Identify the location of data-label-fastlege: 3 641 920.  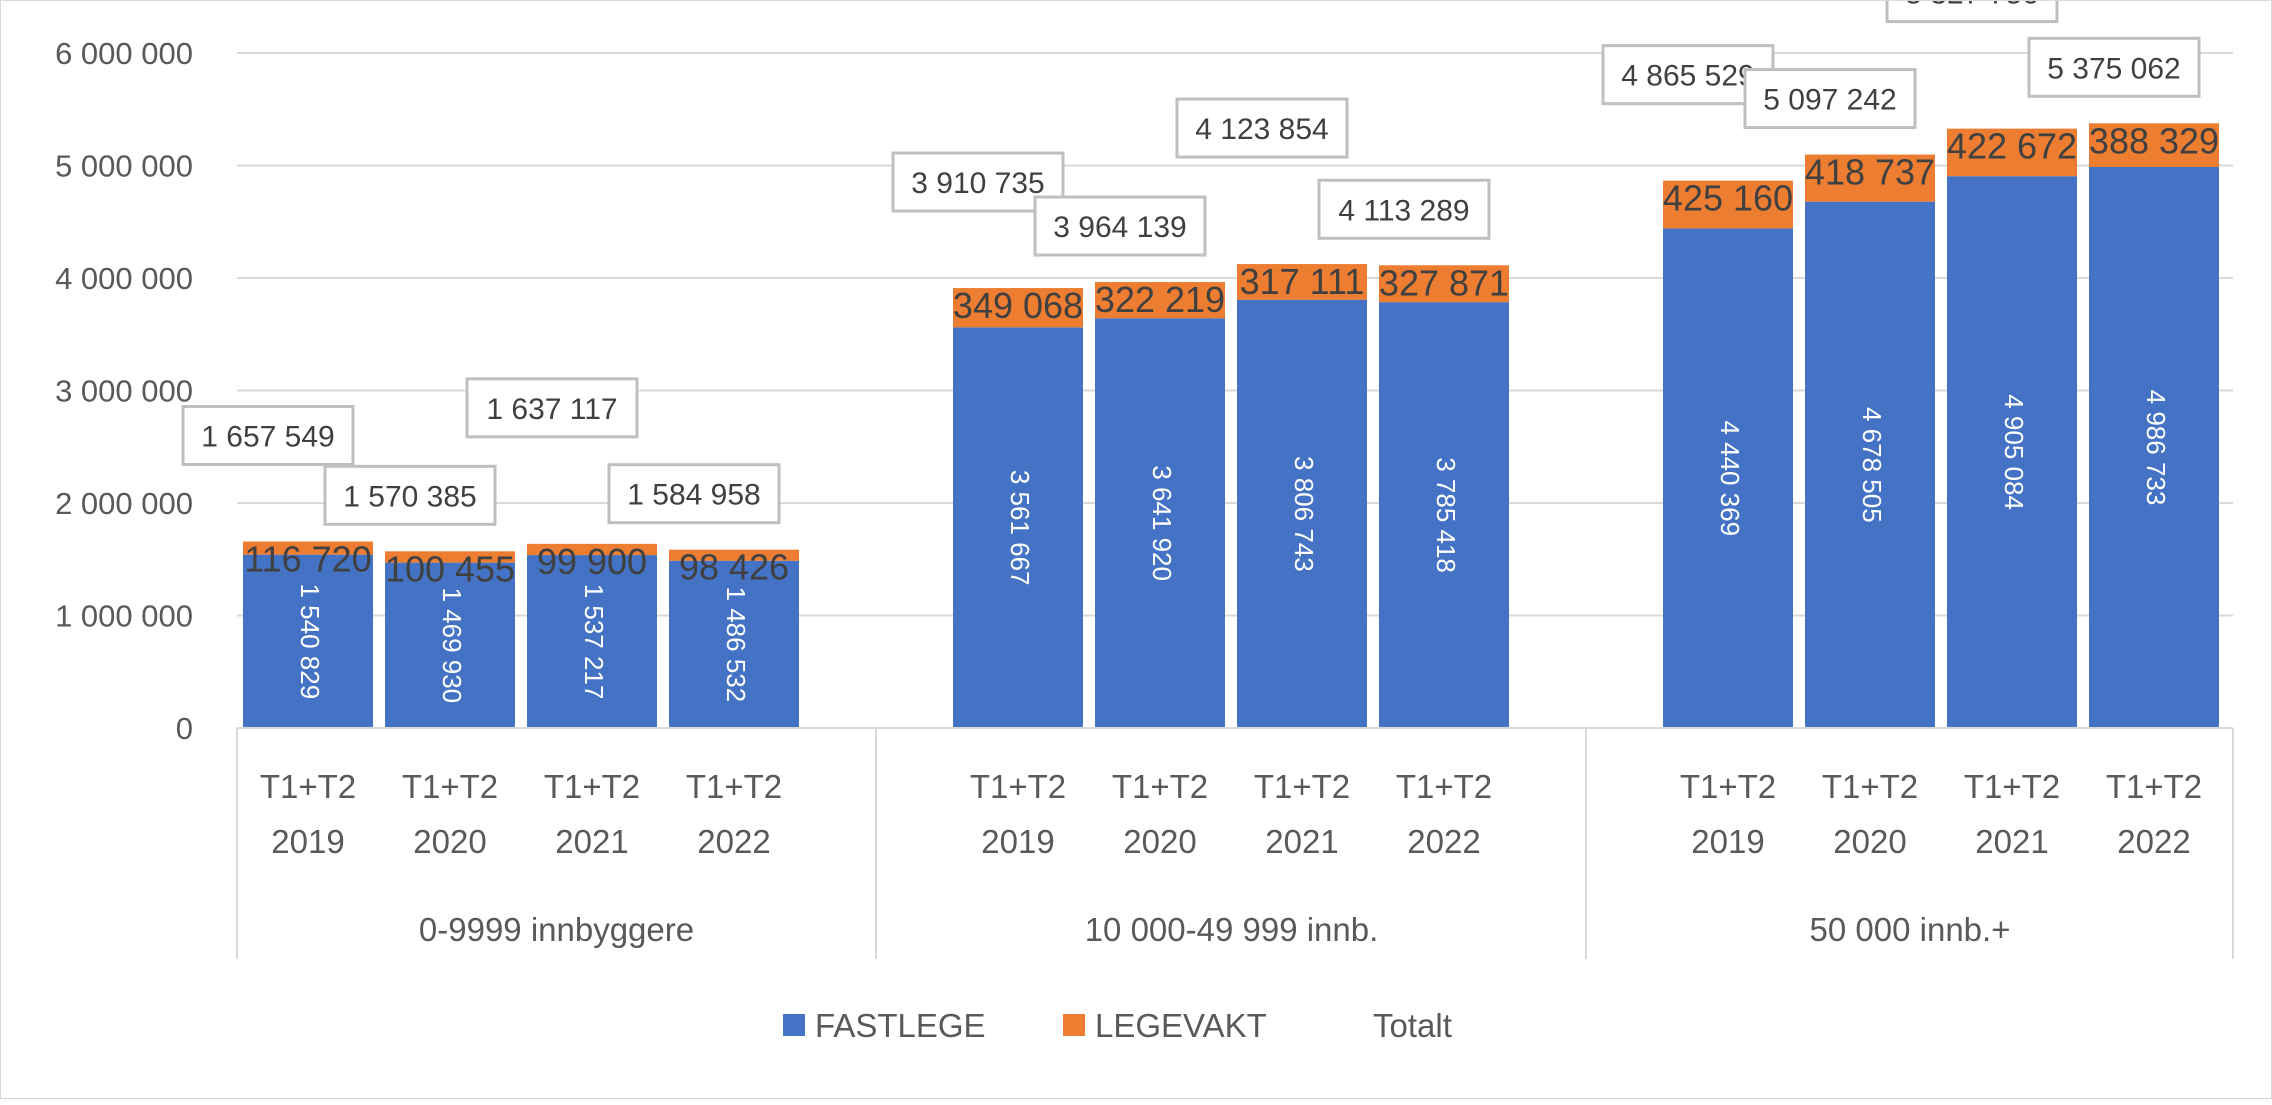
(1162, 523).